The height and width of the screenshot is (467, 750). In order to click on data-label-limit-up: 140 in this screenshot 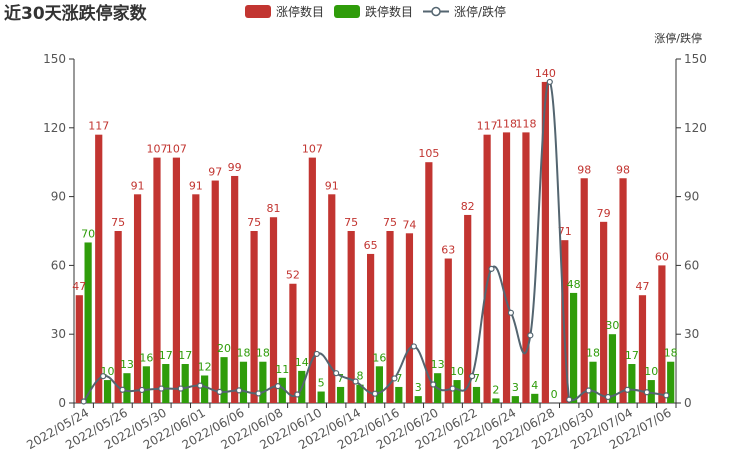, I will do `click(545, 73)`.